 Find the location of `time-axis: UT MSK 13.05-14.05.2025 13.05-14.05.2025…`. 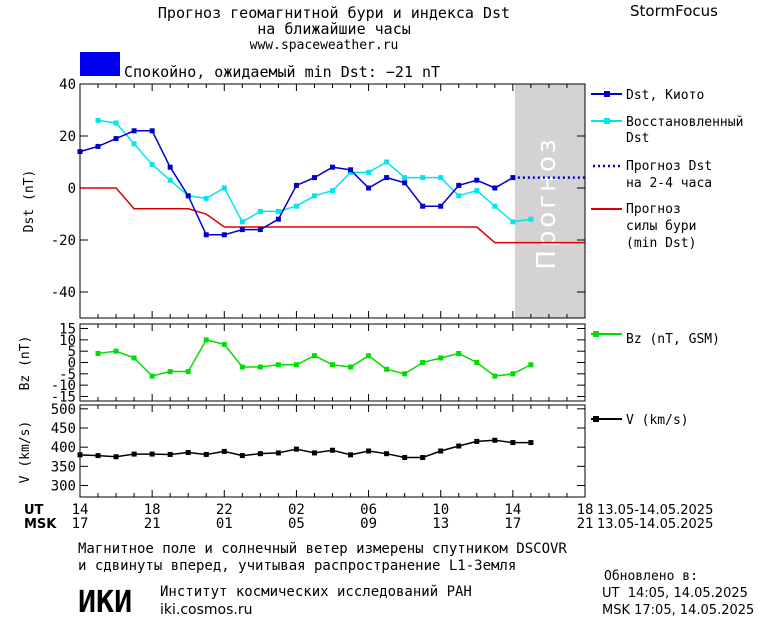

time-axis: UT MSK 13.05-14.05.2025 13.05-14.05.2025… is located at coordinates (368, 517).